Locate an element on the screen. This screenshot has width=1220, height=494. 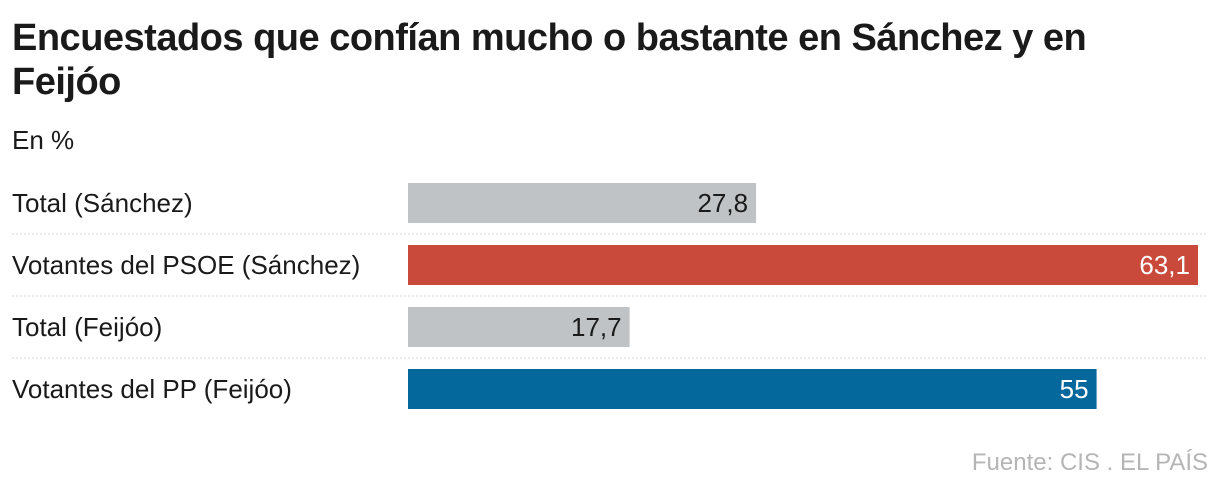
source-note: Fuente: CIS . EL PAÍS is located at coordinates (1089, 462).